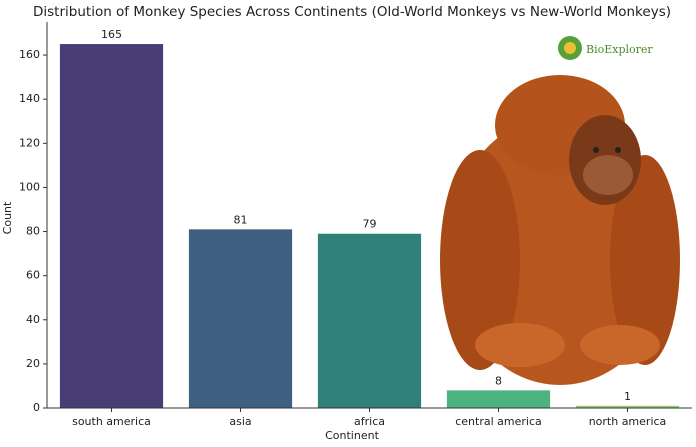 This screenshot has height=447, width=696. What do you see at coordinates (370, 224) in the screenshot?
I see `value-label: 79` at bounding box center [370, 224].